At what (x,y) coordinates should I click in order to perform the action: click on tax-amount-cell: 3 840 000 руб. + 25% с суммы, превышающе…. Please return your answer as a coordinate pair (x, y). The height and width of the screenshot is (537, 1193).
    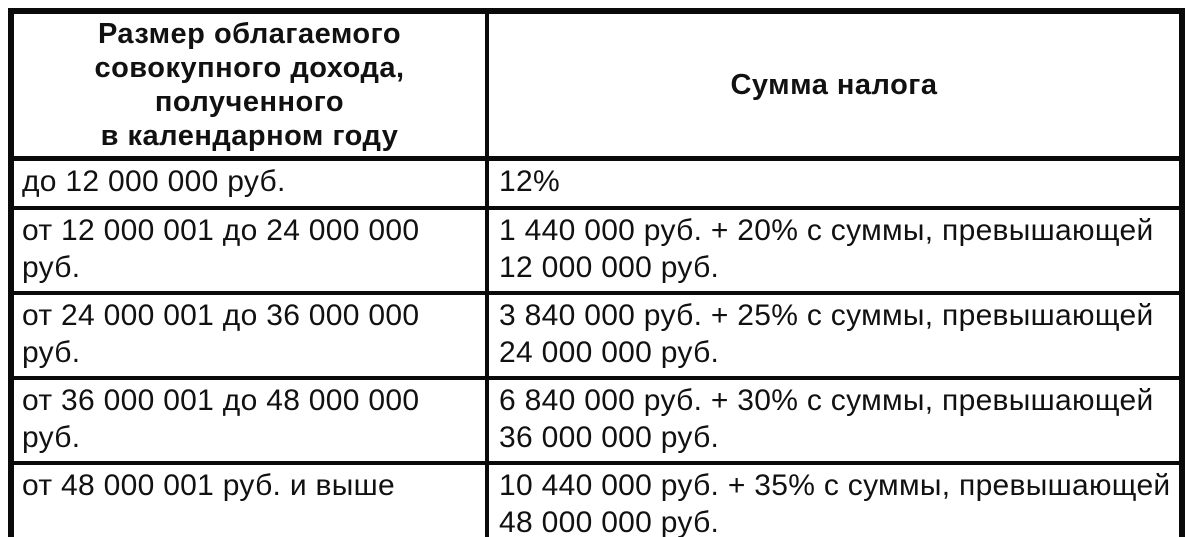
    Looking at the image, I should click on (834, 335).